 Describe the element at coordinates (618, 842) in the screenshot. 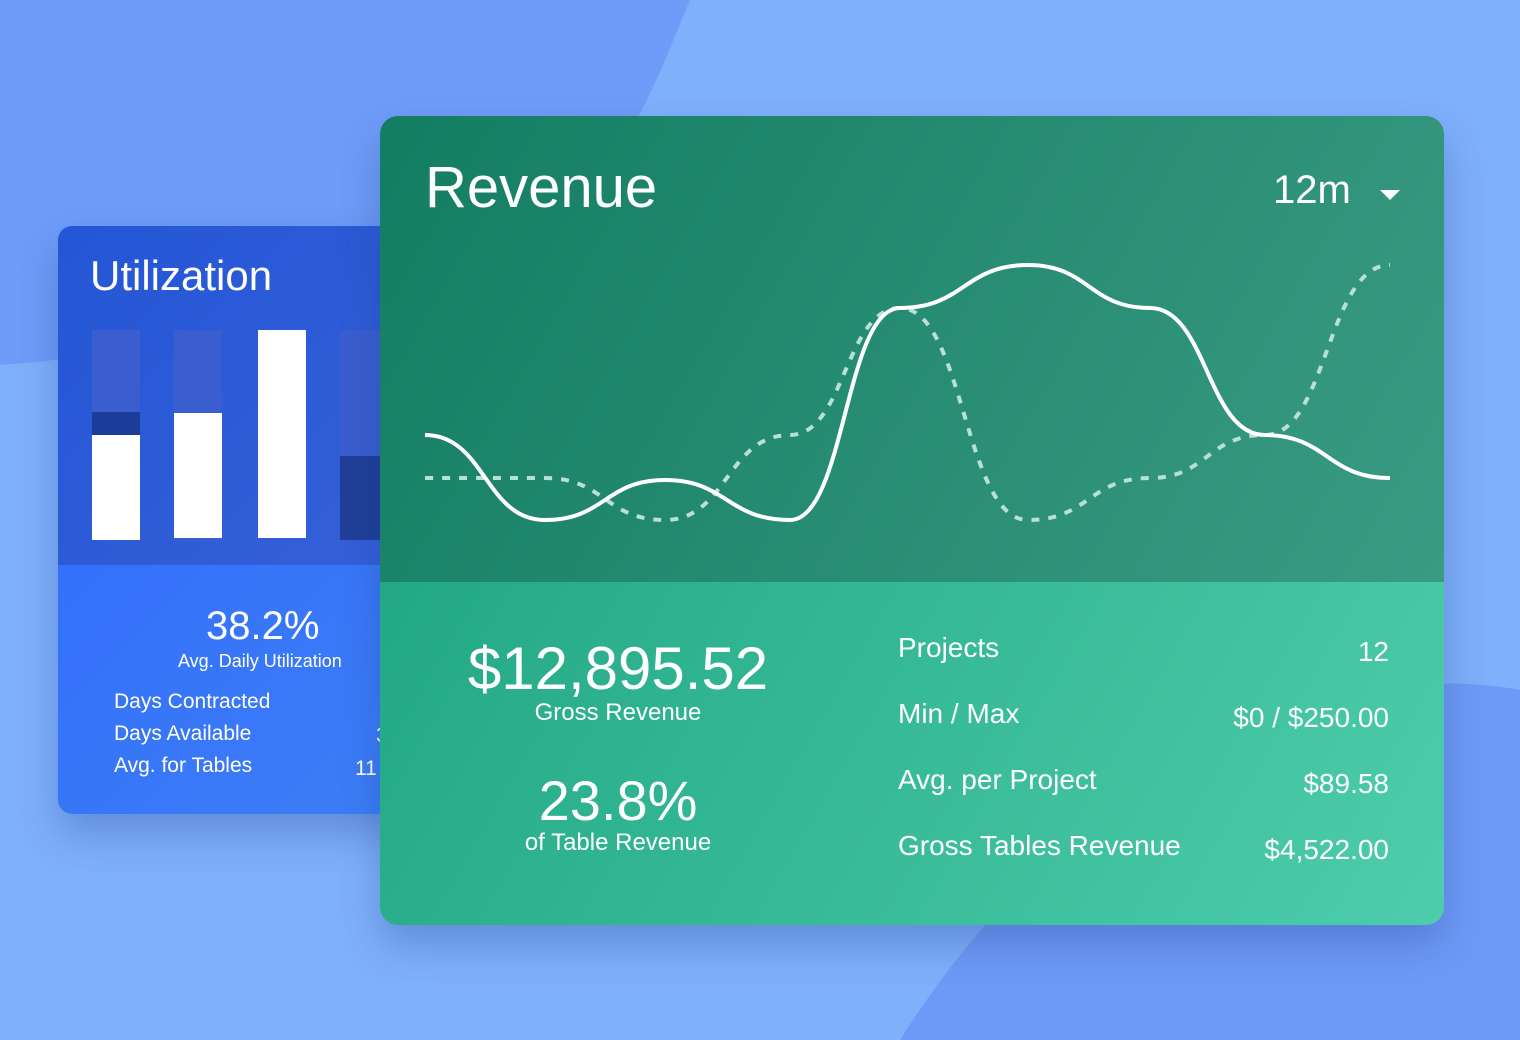

I see `share-label: of Table Revenue` at that location.